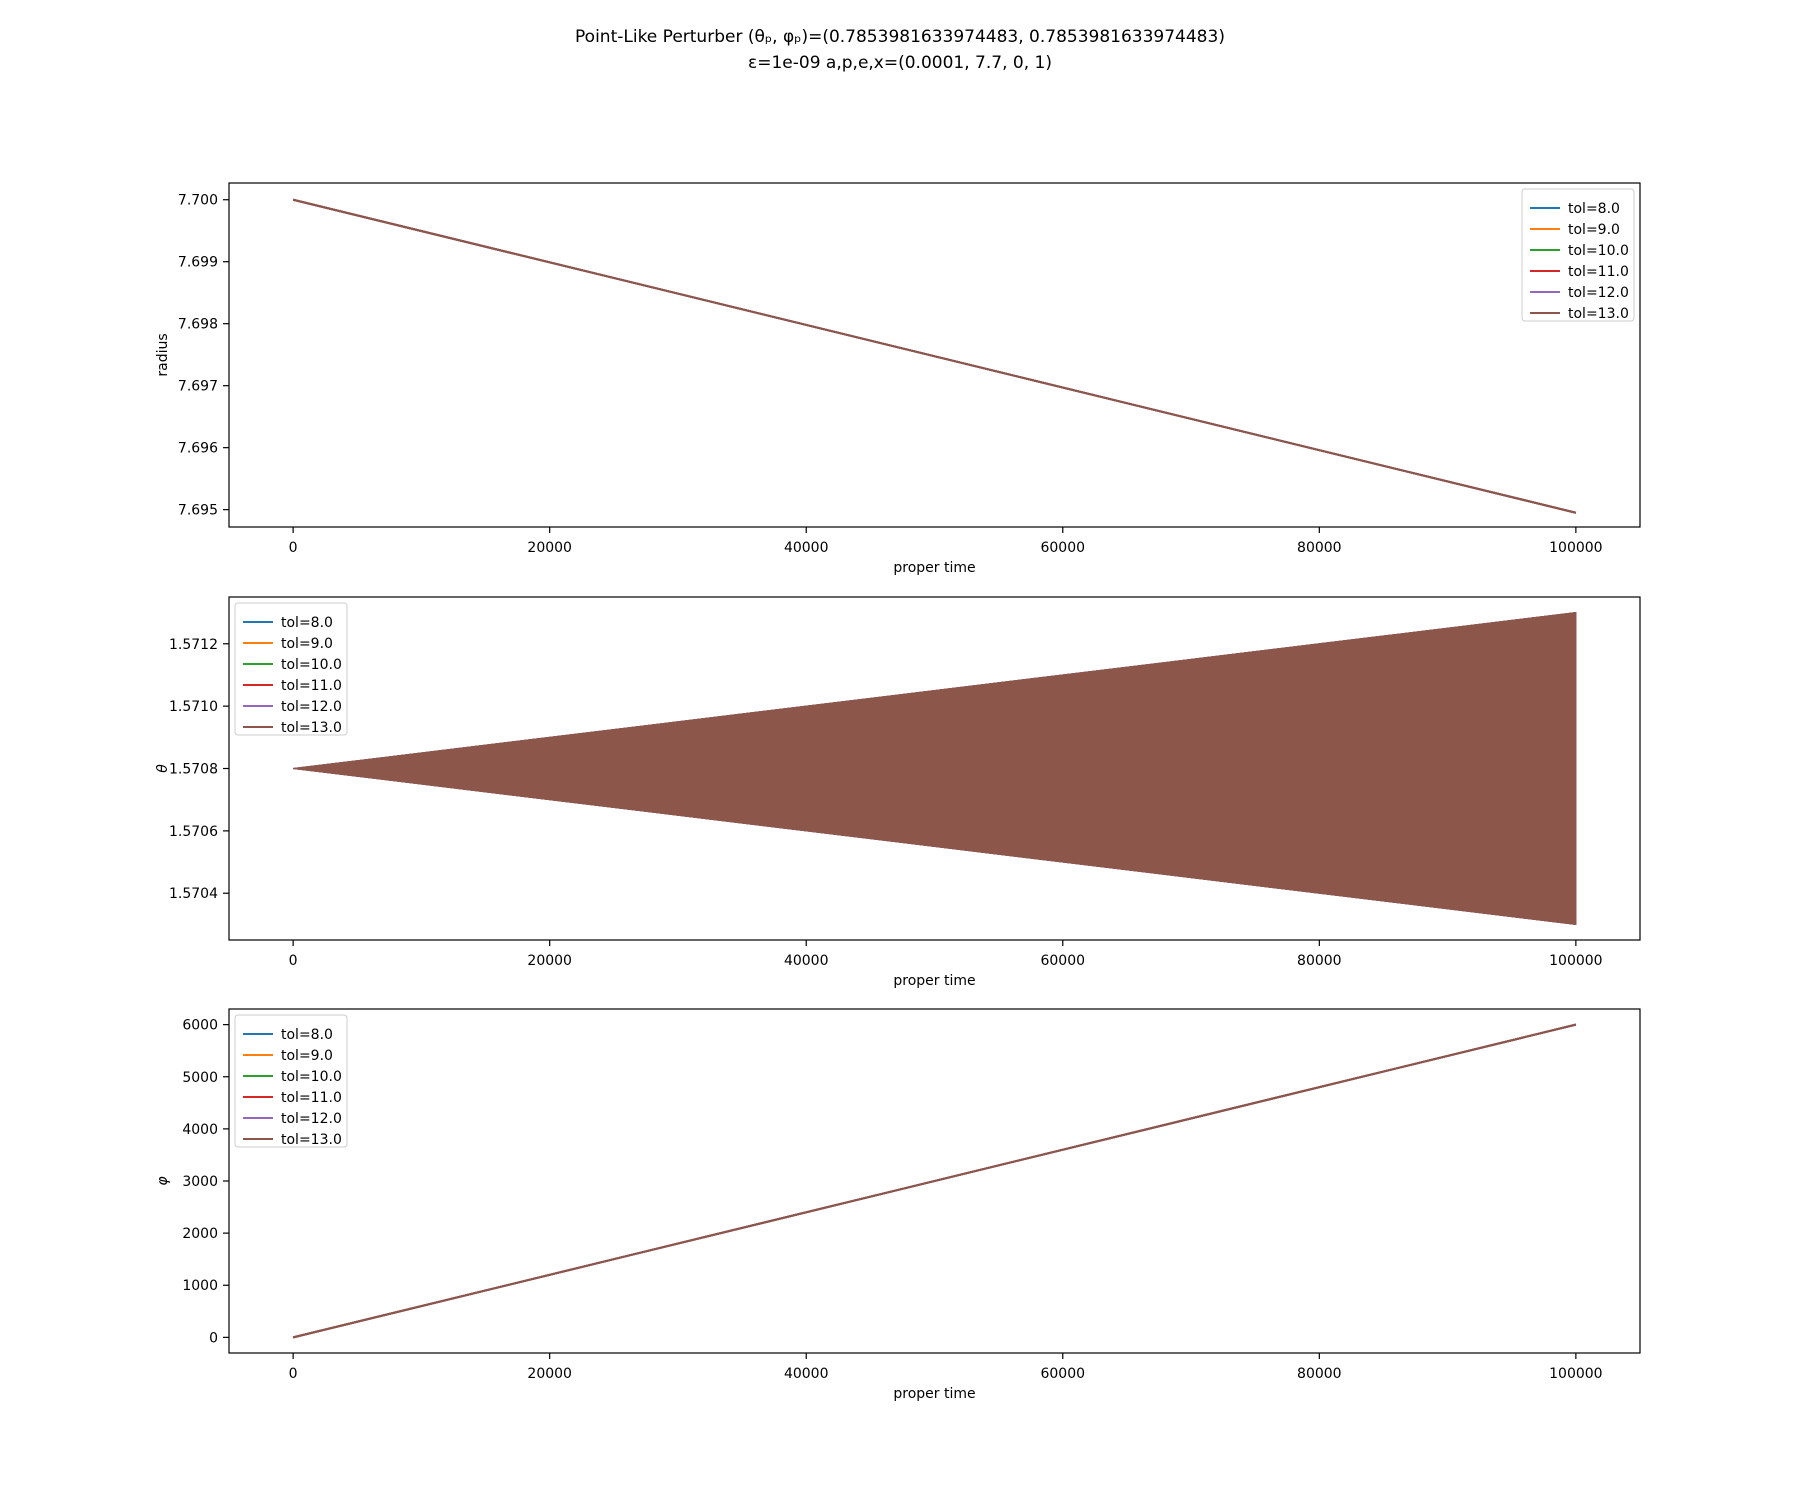 The width and height of the screenshot is (1800, 1500). I want to click on theta-legend-label: tol=13.0, so click(311, 728).